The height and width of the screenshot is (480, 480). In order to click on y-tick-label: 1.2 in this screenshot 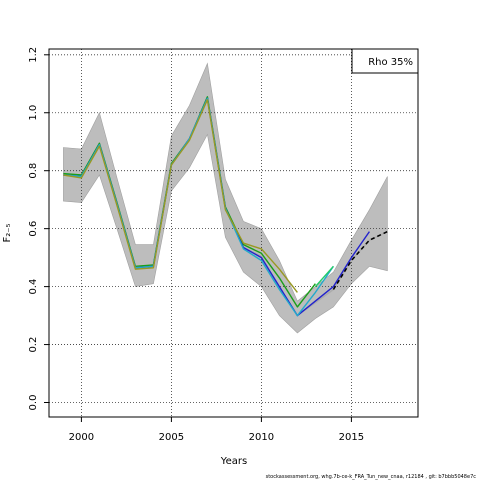, I will do `click(33, 55)`.